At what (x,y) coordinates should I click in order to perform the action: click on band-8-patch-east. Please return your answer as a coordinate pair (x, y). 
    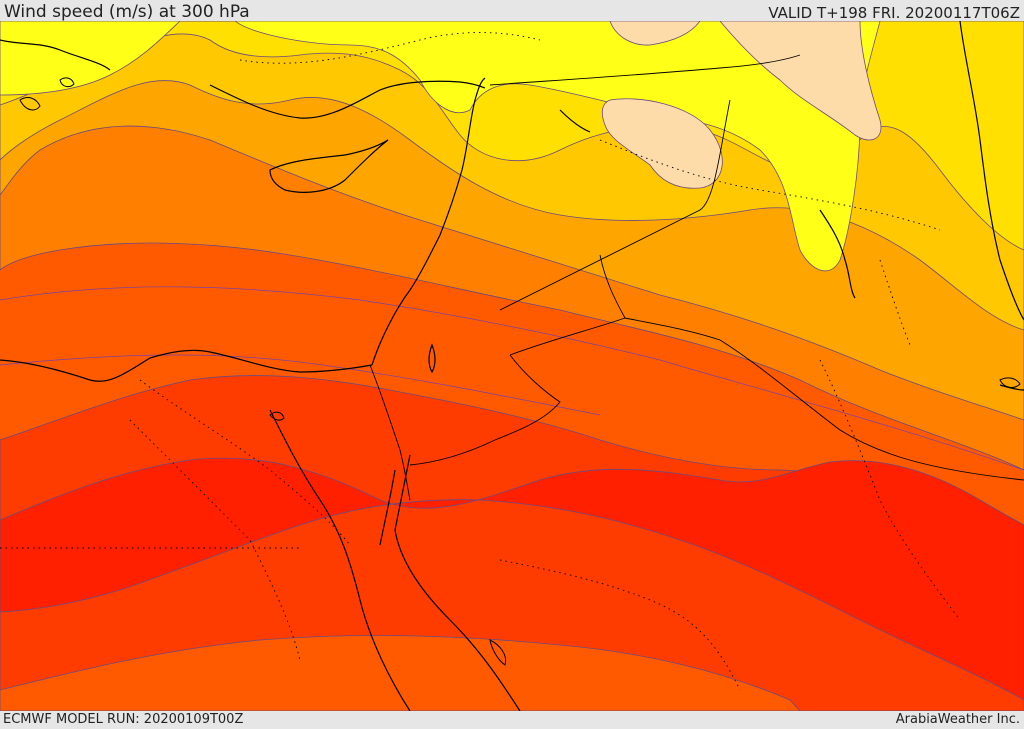
    Looking at the image, I should click on (800, 81).